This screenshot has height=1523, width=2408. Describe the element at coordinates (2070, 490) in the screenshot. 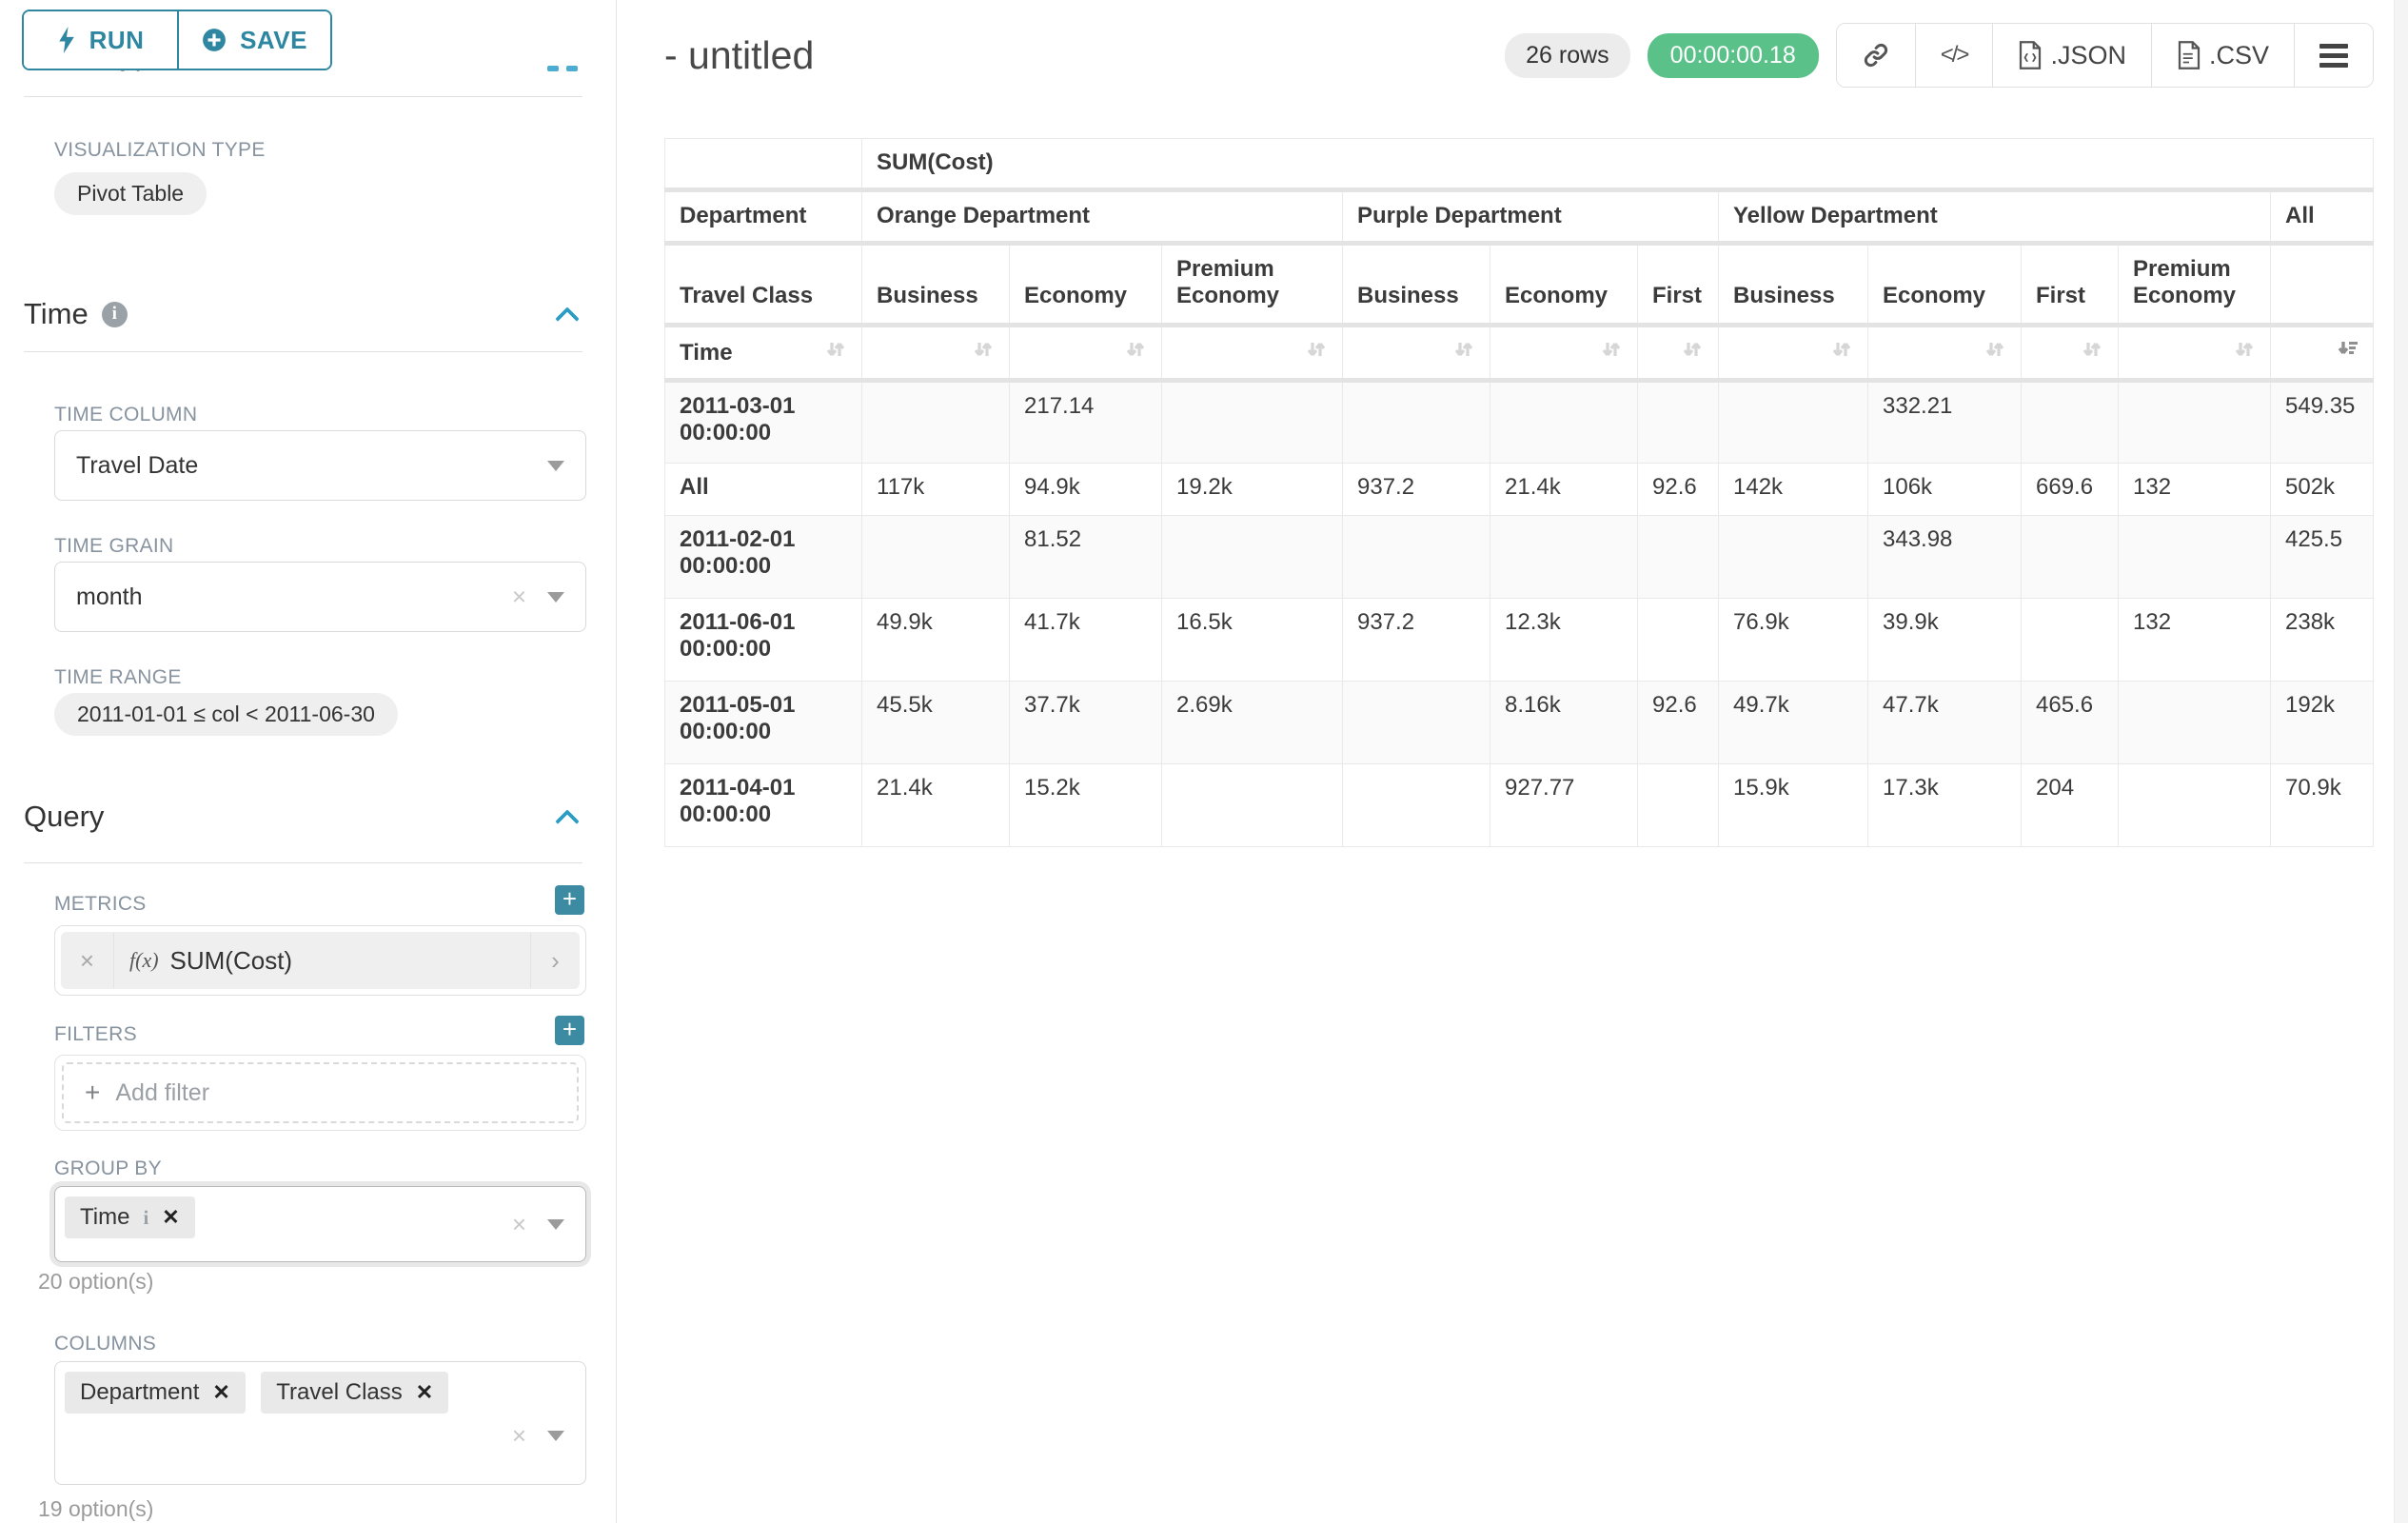

I see `value-cell: 669.6` at that location.